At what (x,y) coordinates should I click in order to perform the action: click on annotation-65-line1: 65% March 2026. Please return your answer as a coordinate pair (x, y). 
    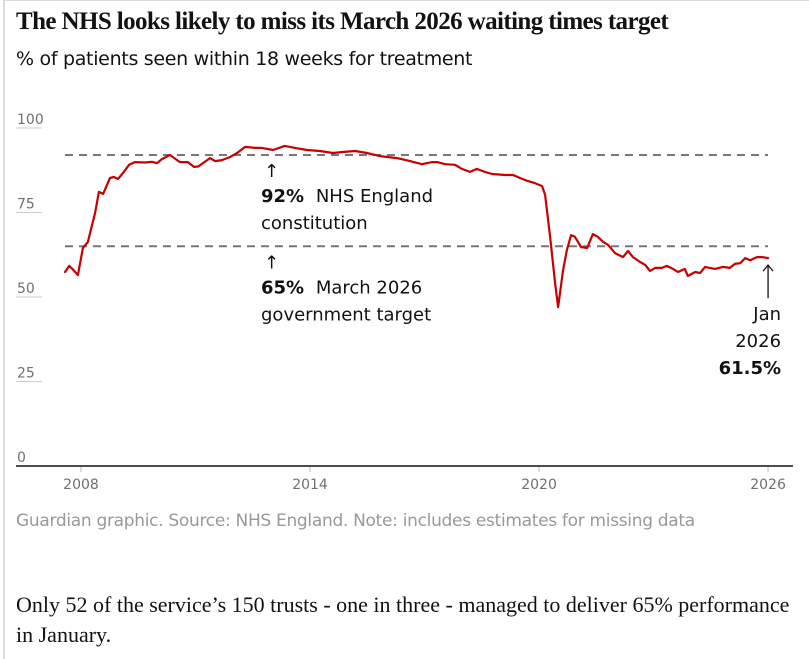
    Looking at the image, I should click on (341, 287).